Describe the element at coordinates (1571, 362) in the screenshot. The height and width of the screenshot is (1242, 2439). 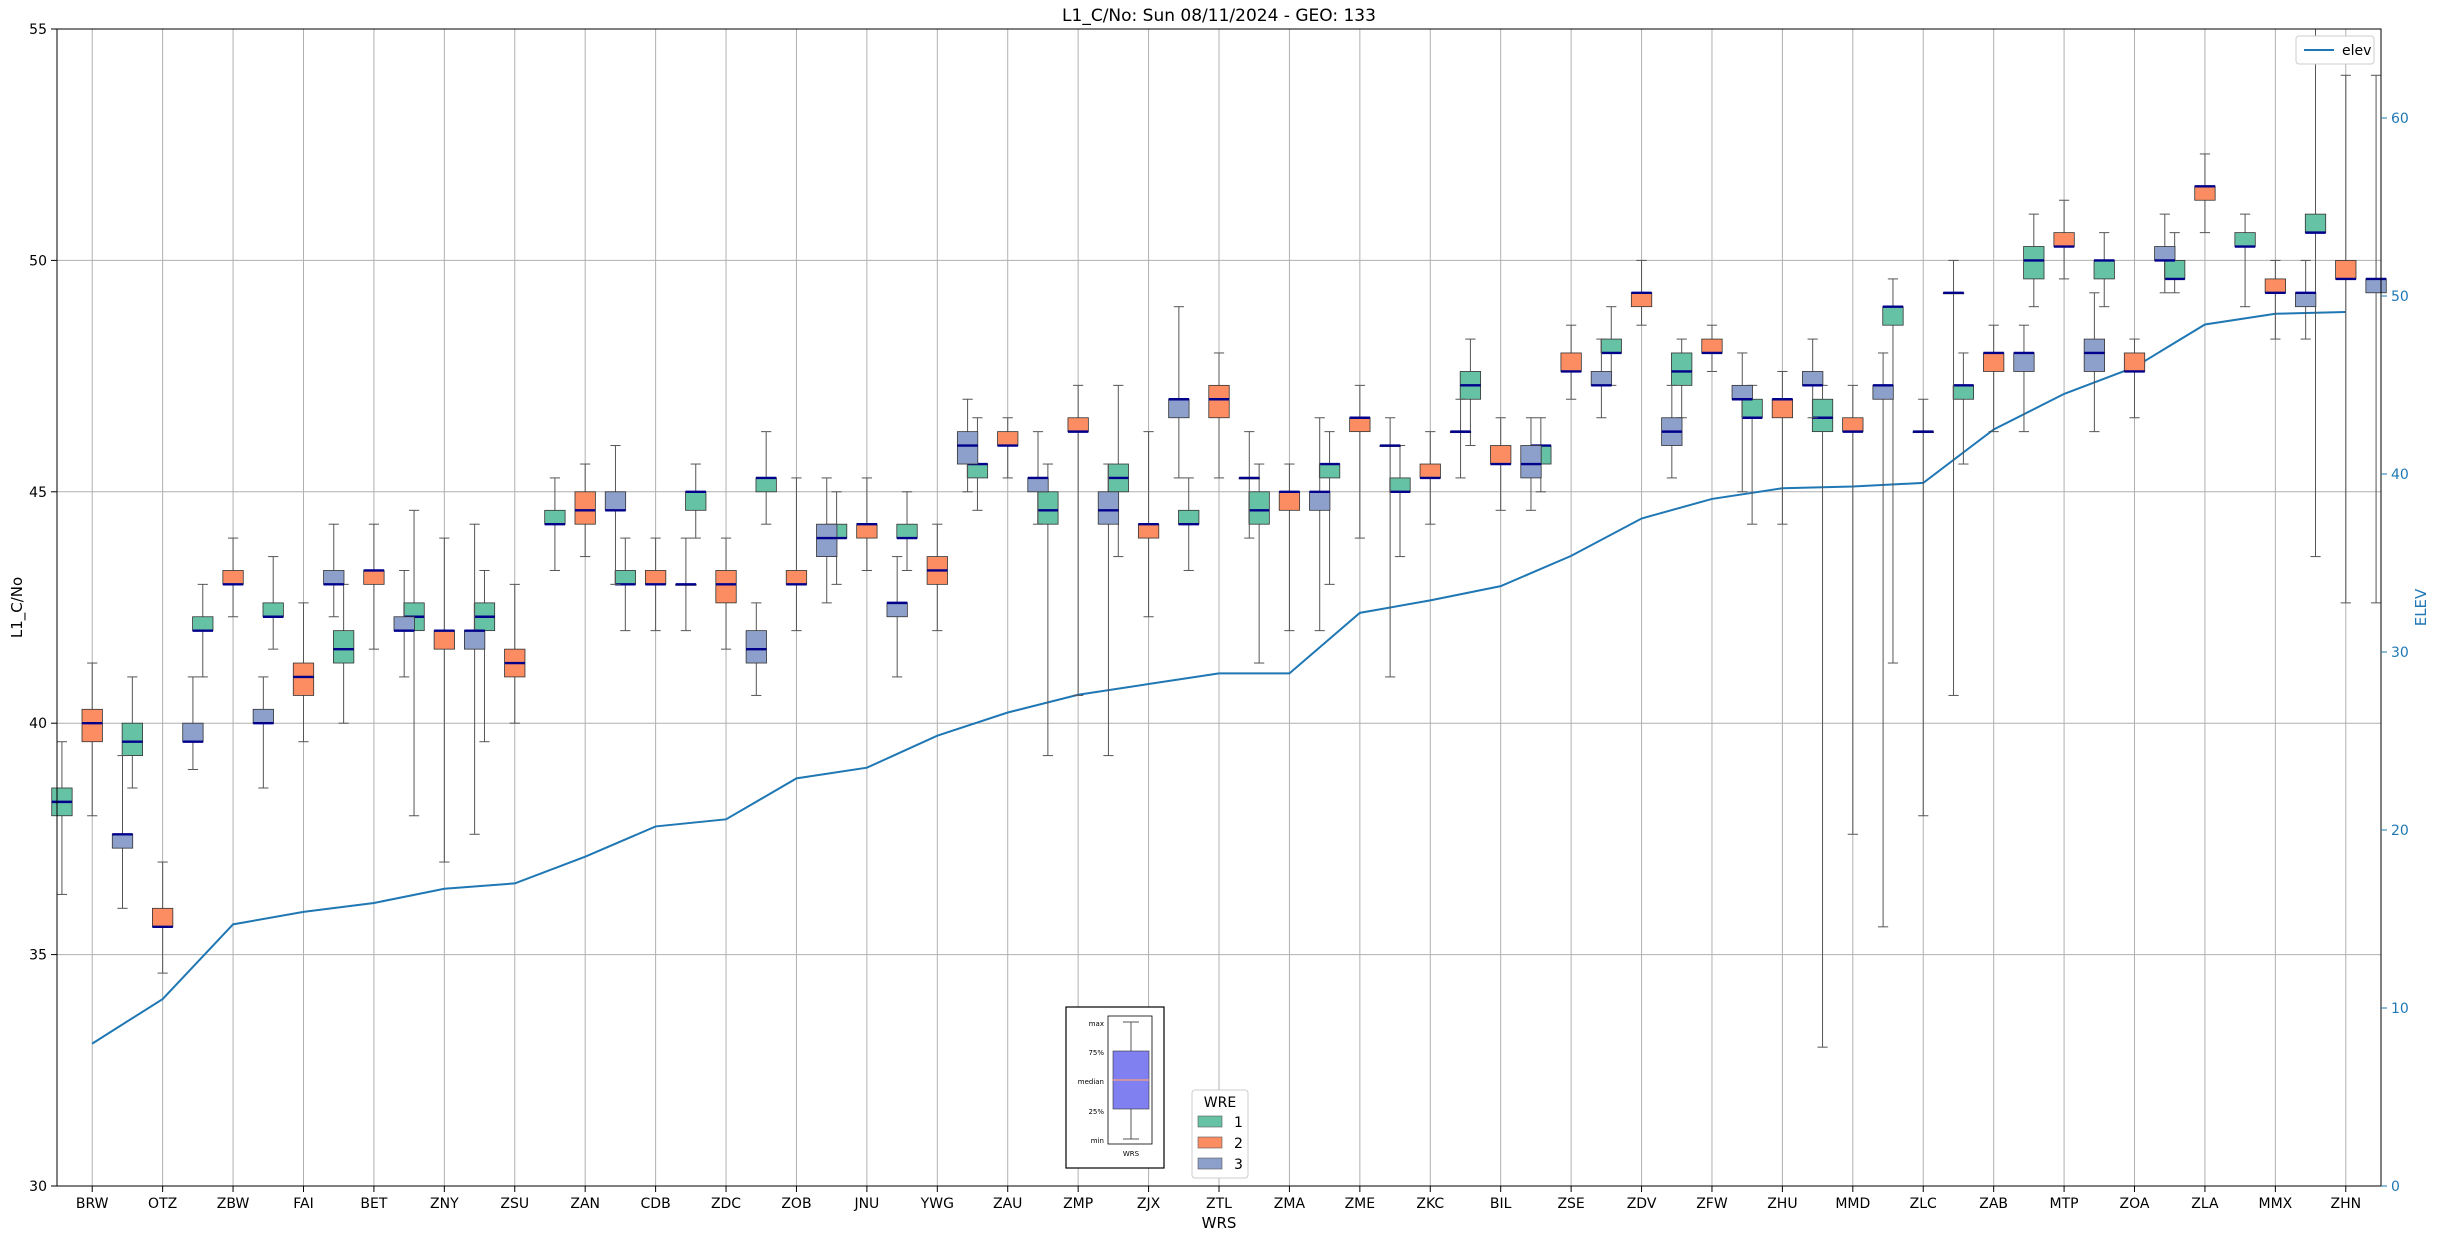
I see `box-ZSE-wre2` at that location.